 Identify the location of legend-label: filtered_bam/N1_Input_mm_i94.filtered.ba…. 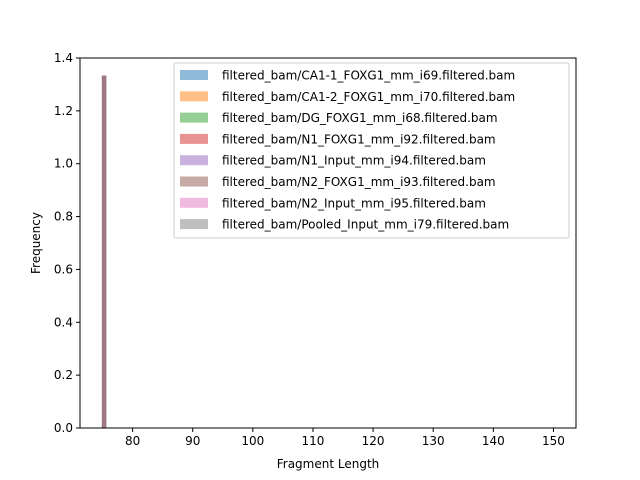
(354, 161).